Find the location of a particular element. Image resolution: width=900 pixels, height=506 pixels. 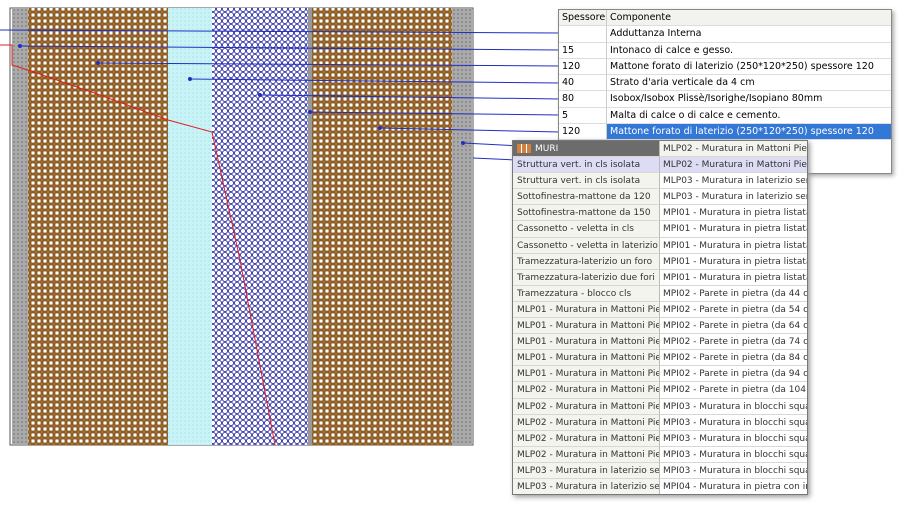

component-cell: Intonaco di calce e gesso. is located at coordinates (749, 51).